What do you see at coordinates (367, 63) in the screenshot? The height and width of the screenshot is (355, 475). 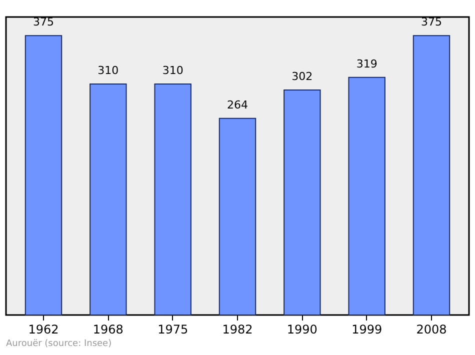 I see `data-label: 319` at bounding box center [367, 63].